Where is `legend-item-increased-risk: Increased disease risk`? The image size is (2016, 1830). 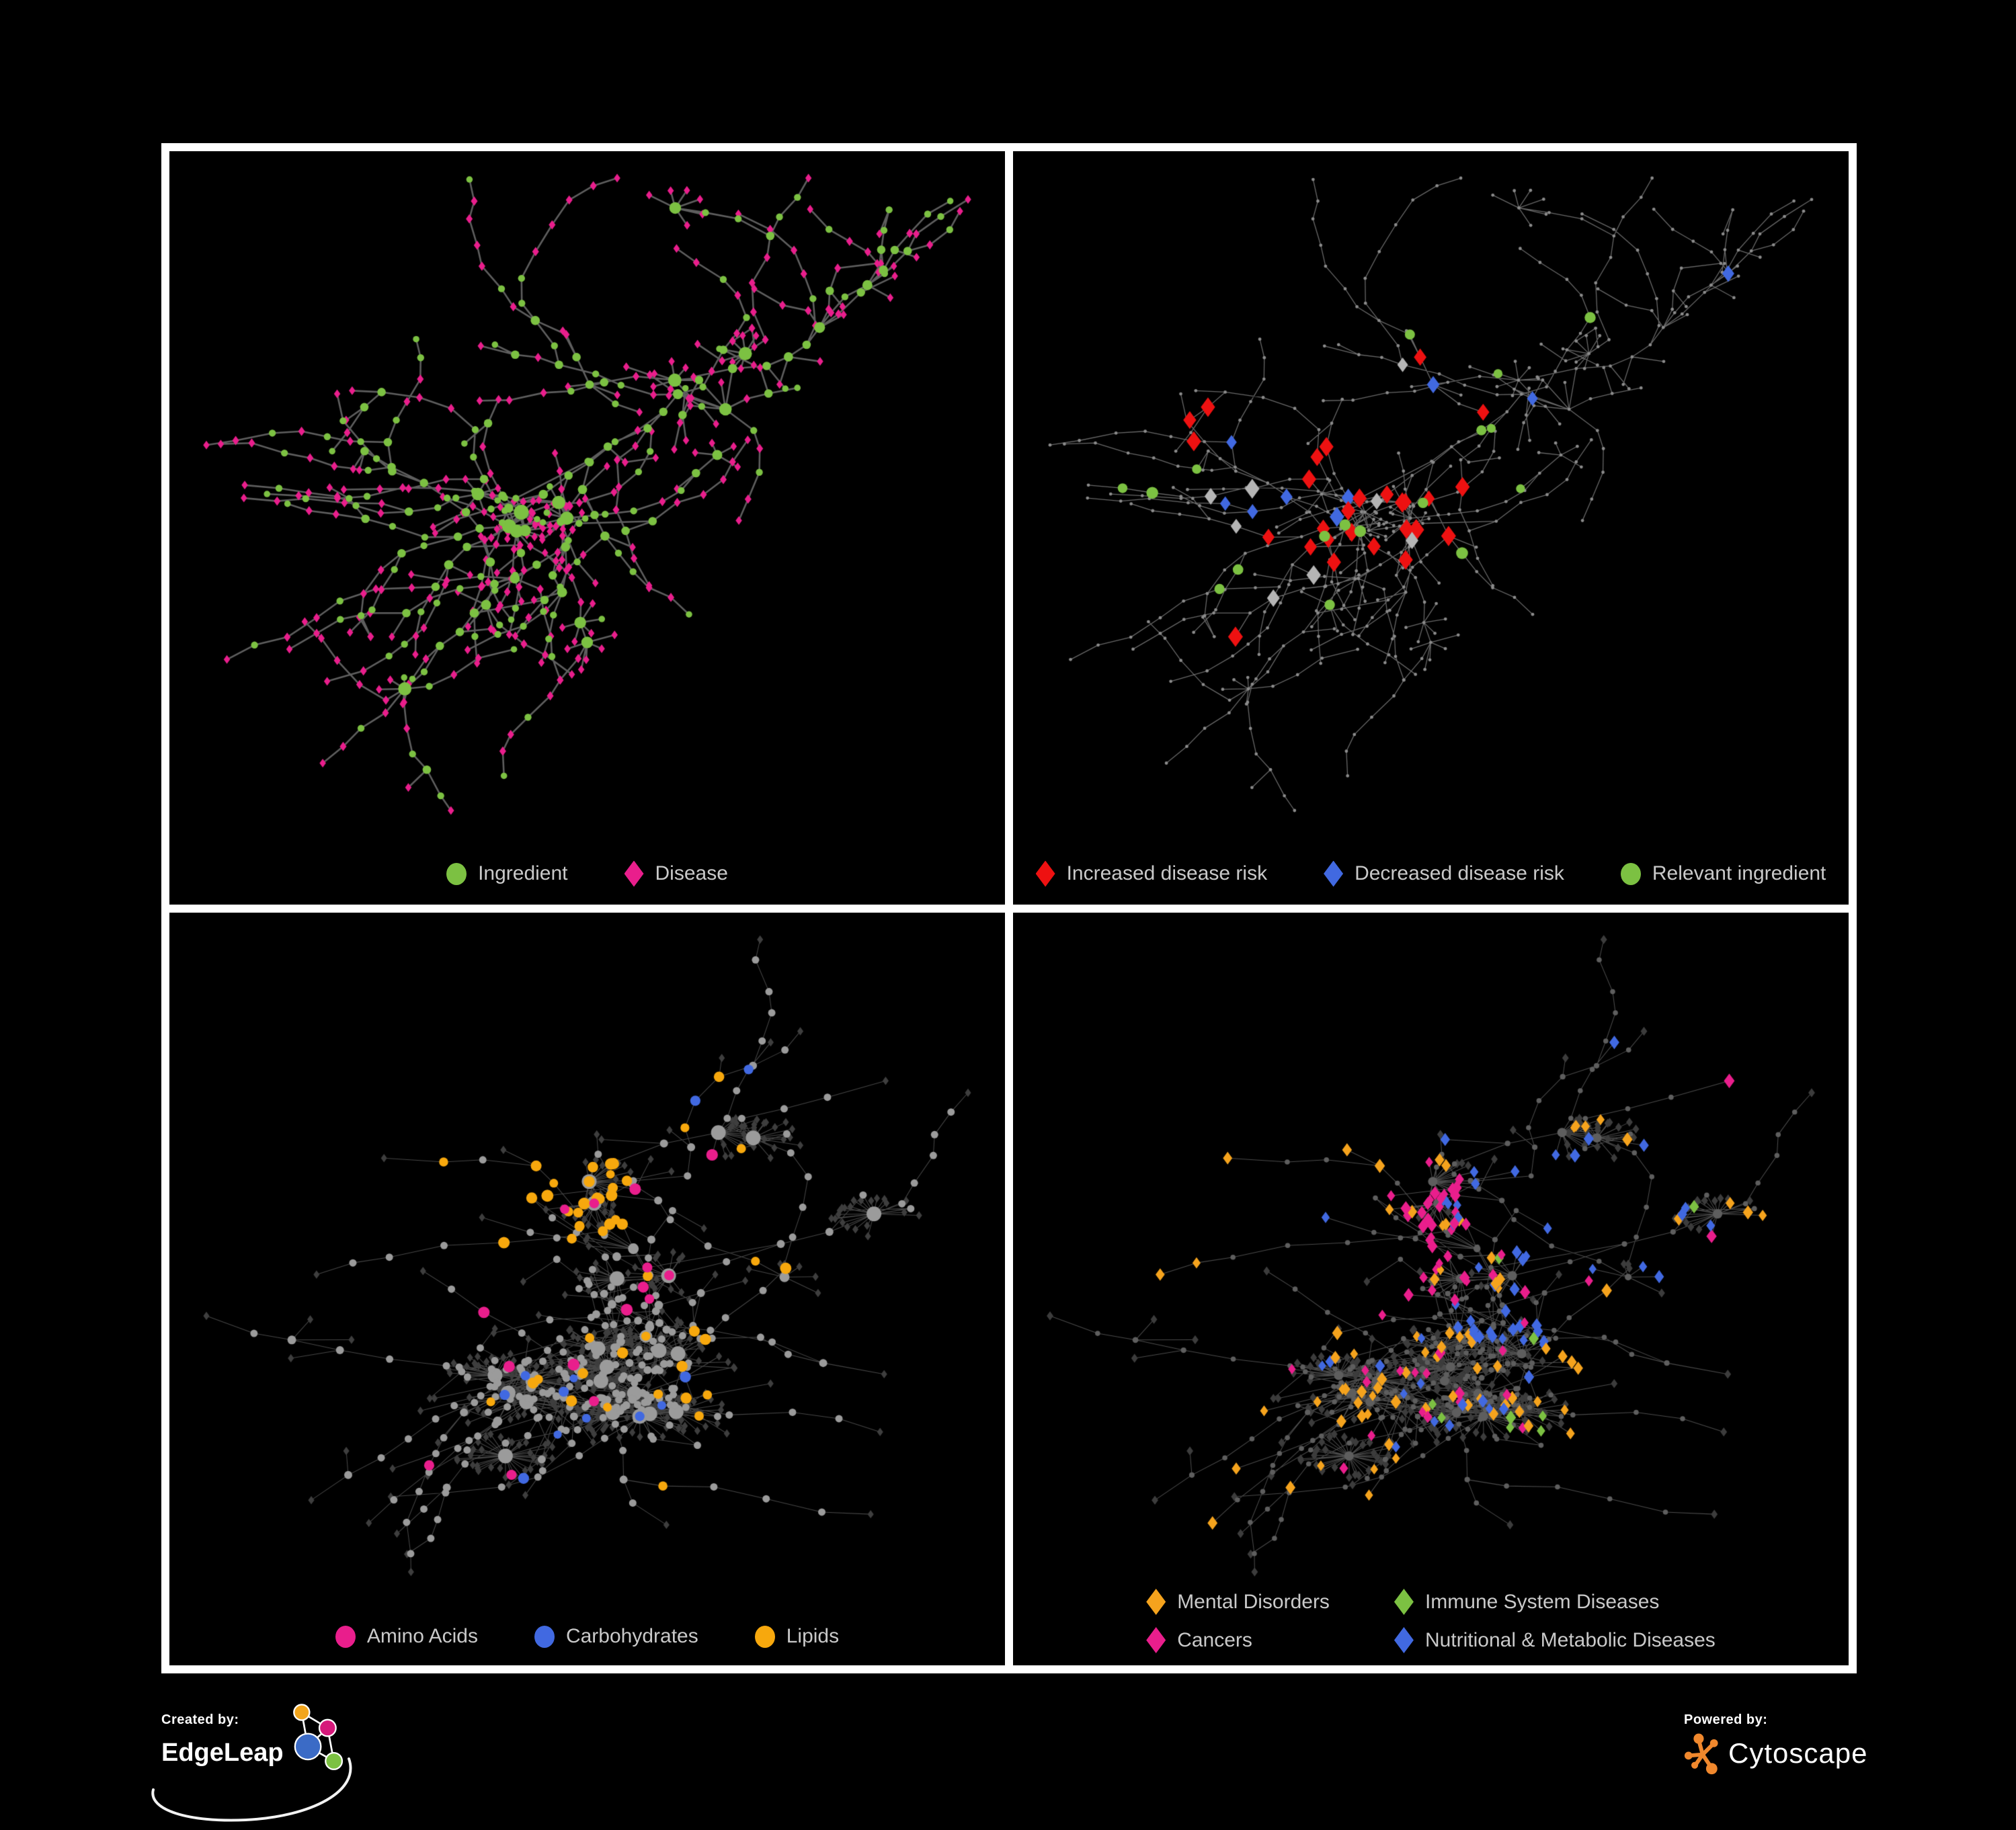 legend-item-increased-risk: Increased disease risk is located at coordinates (1151, 873).